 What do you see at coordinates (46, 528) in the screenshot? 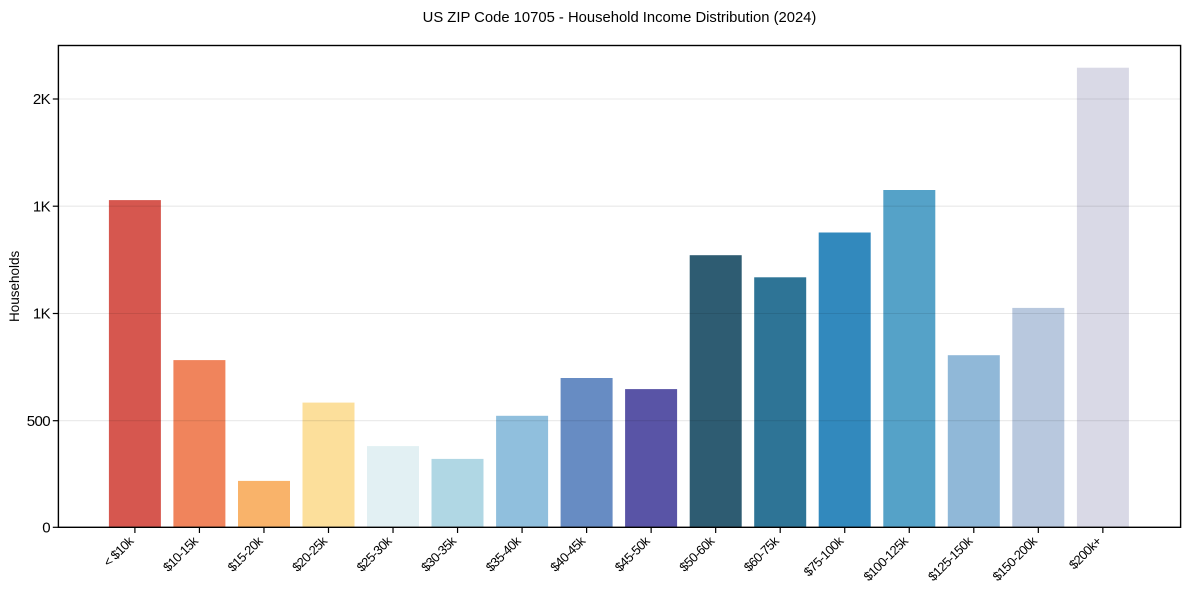
I see `svg-text: 0` at bounding box center [46, 528].